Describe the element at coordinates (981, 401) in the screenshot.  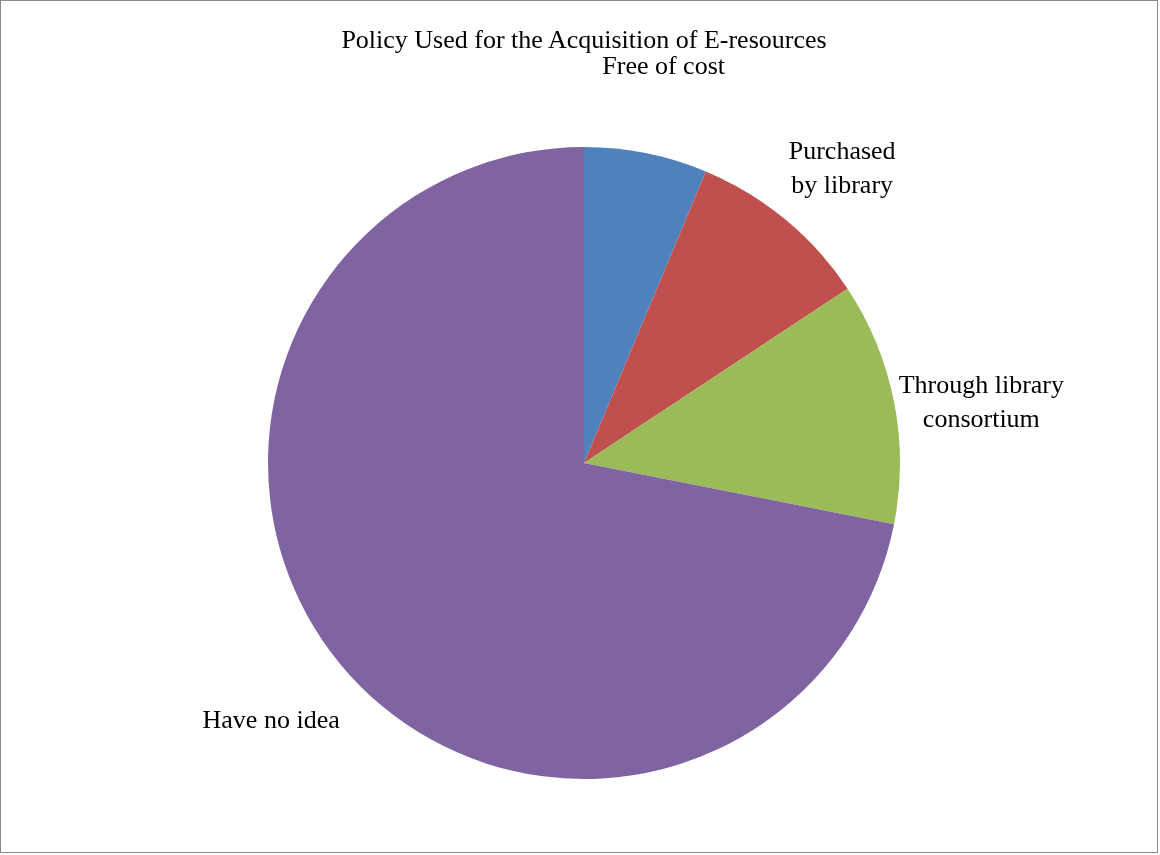
I see `slice-label: Through library consortium` at that location.